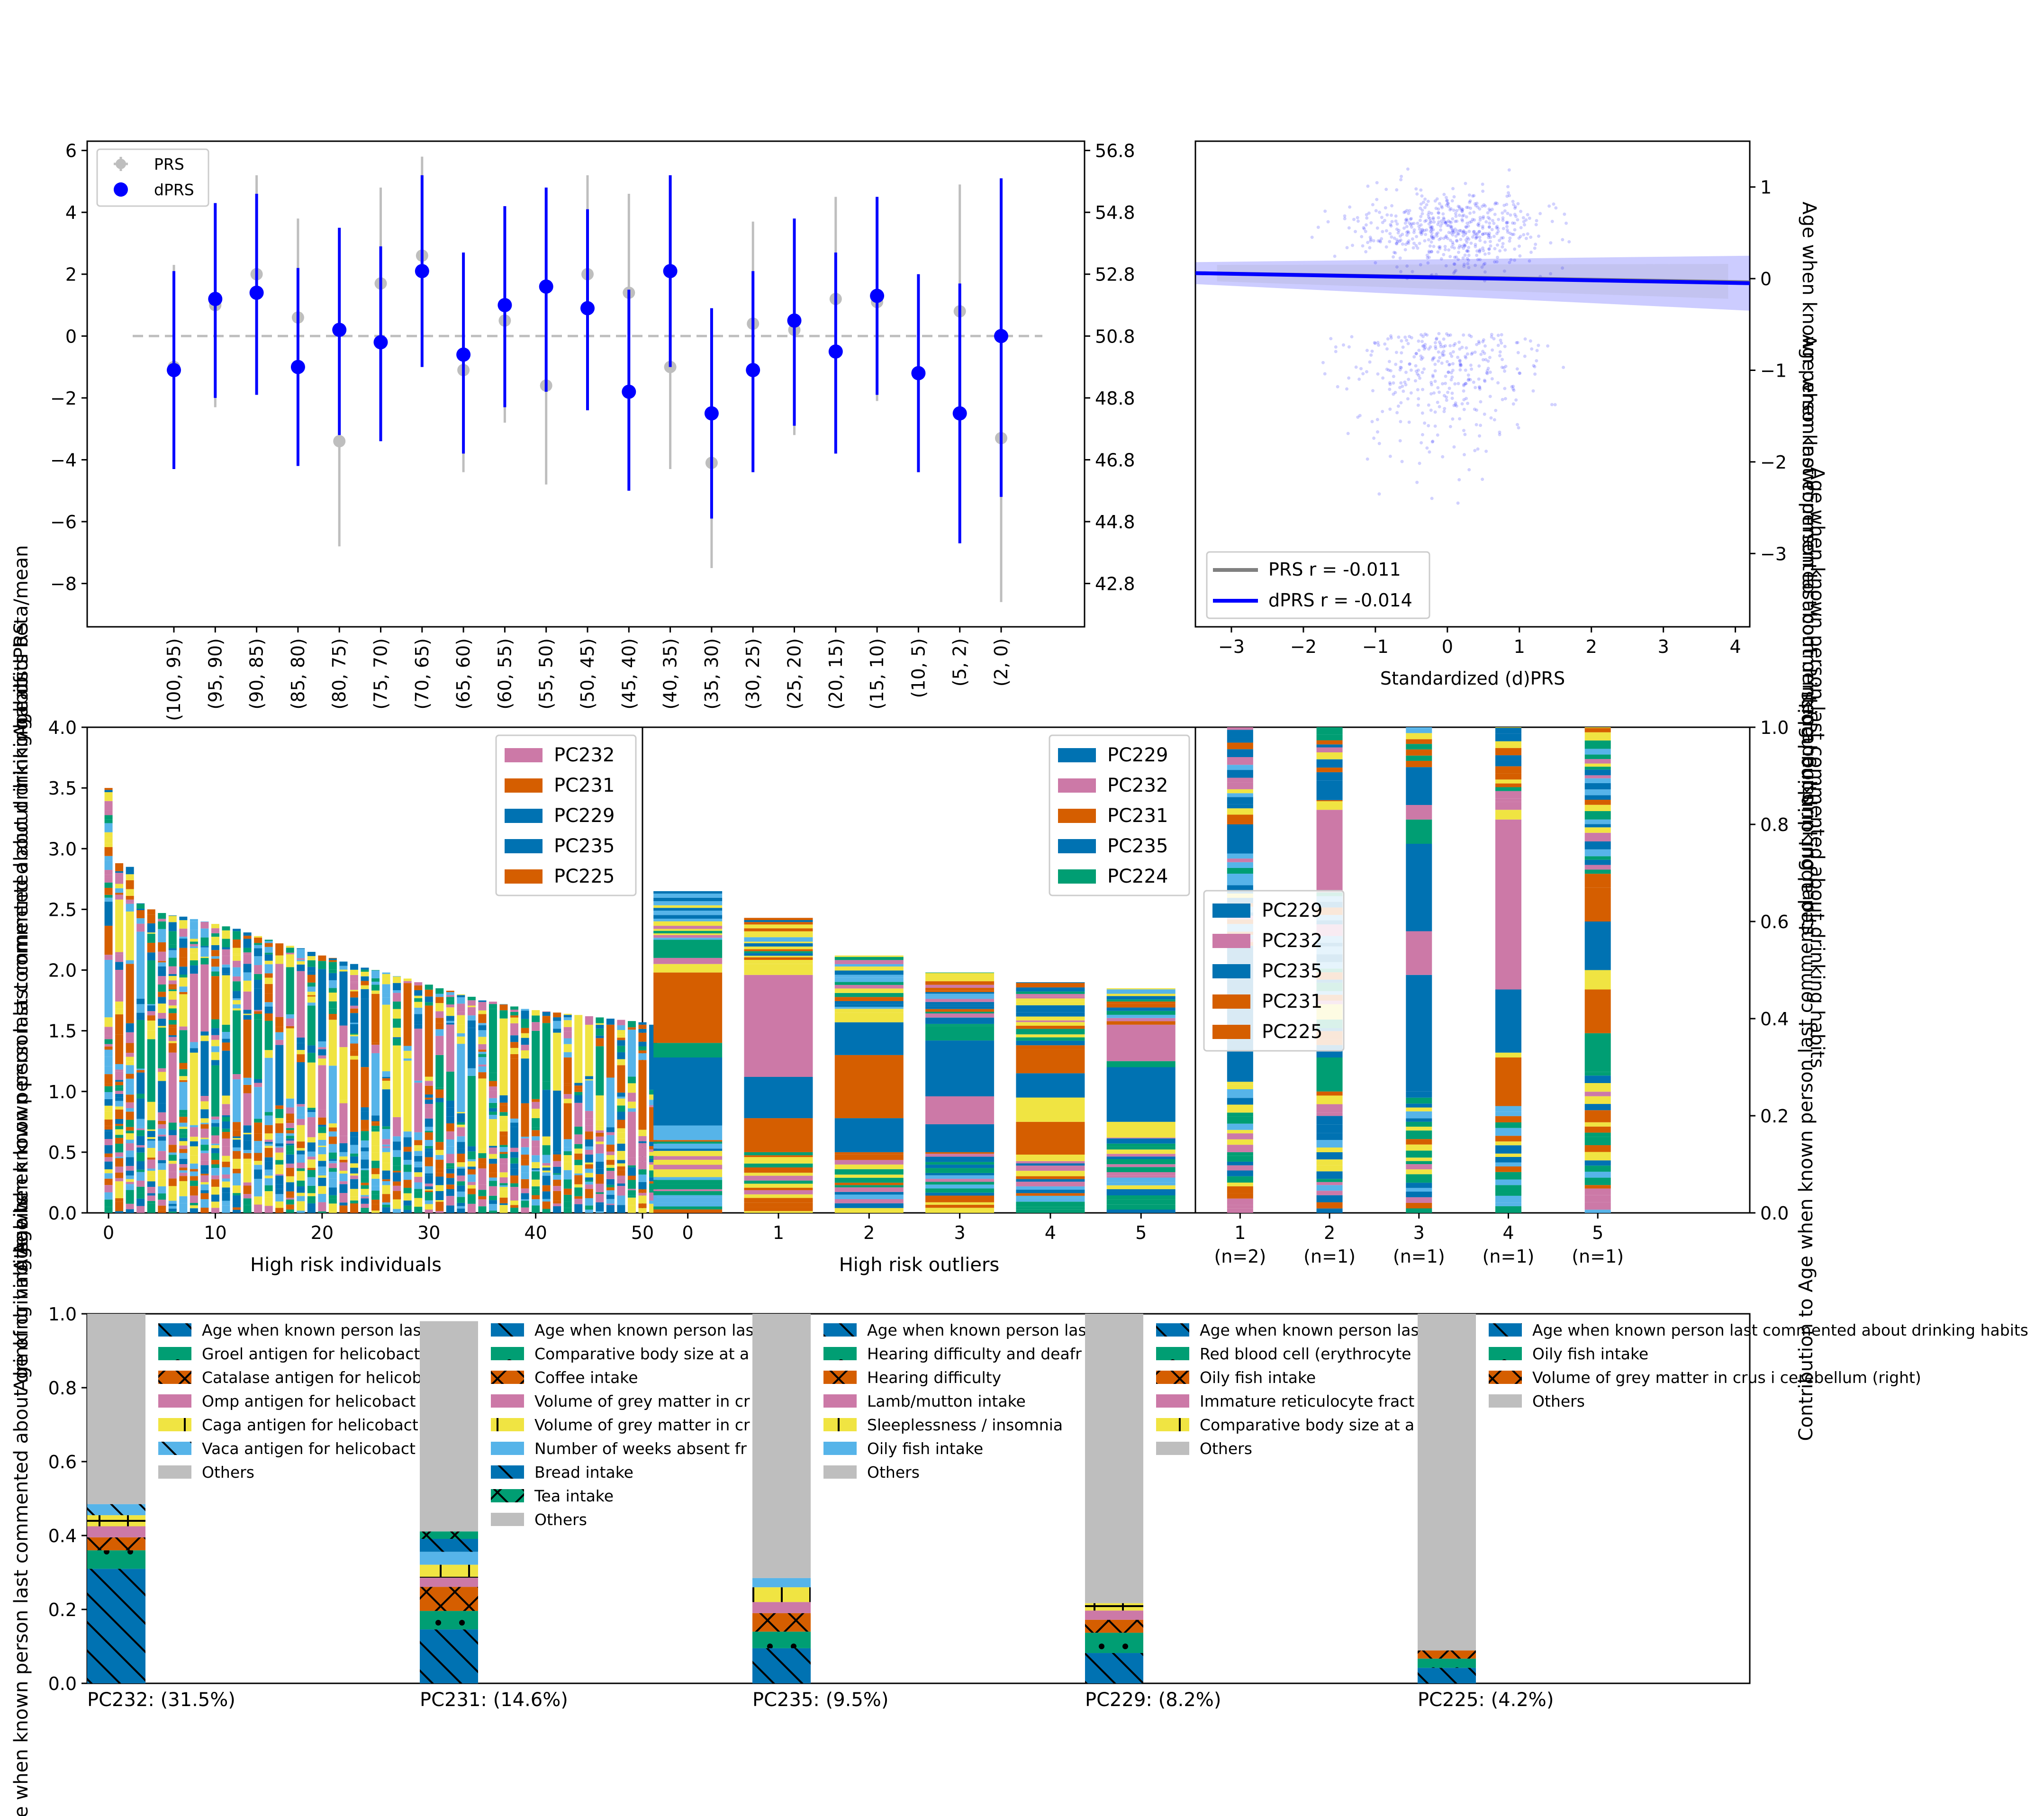 This screenshot has width=2044, height=1816. Describe the element at coordinates (869, 1087) in the screenshot. I see `outlier-bar-segment` at that location.